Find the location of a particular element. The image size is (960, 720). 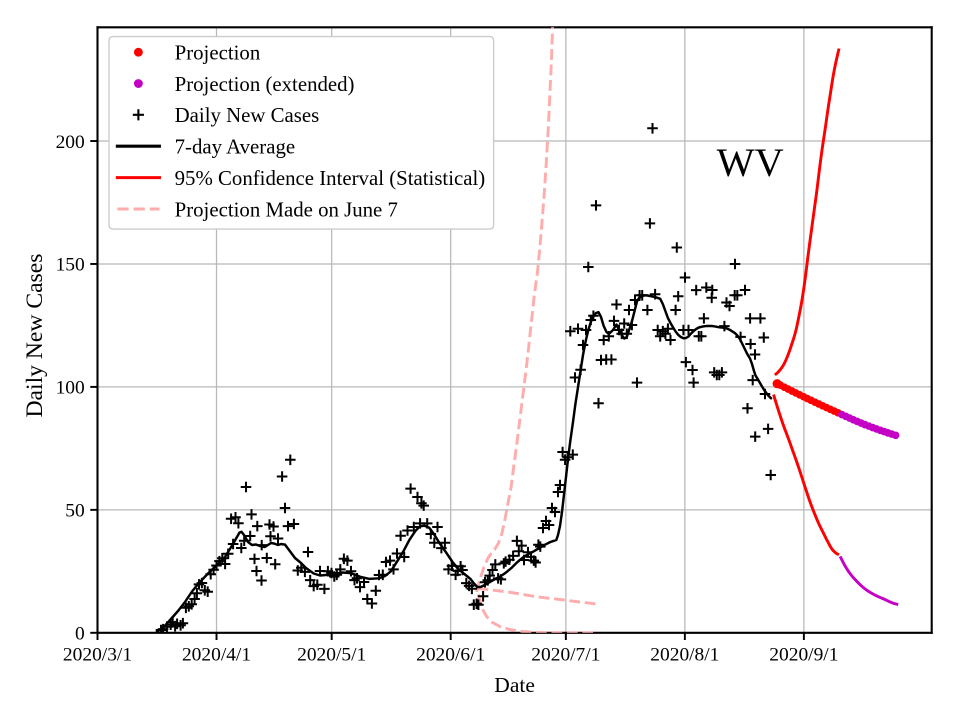

svg-text: WV is located at coordinates (750, 162).